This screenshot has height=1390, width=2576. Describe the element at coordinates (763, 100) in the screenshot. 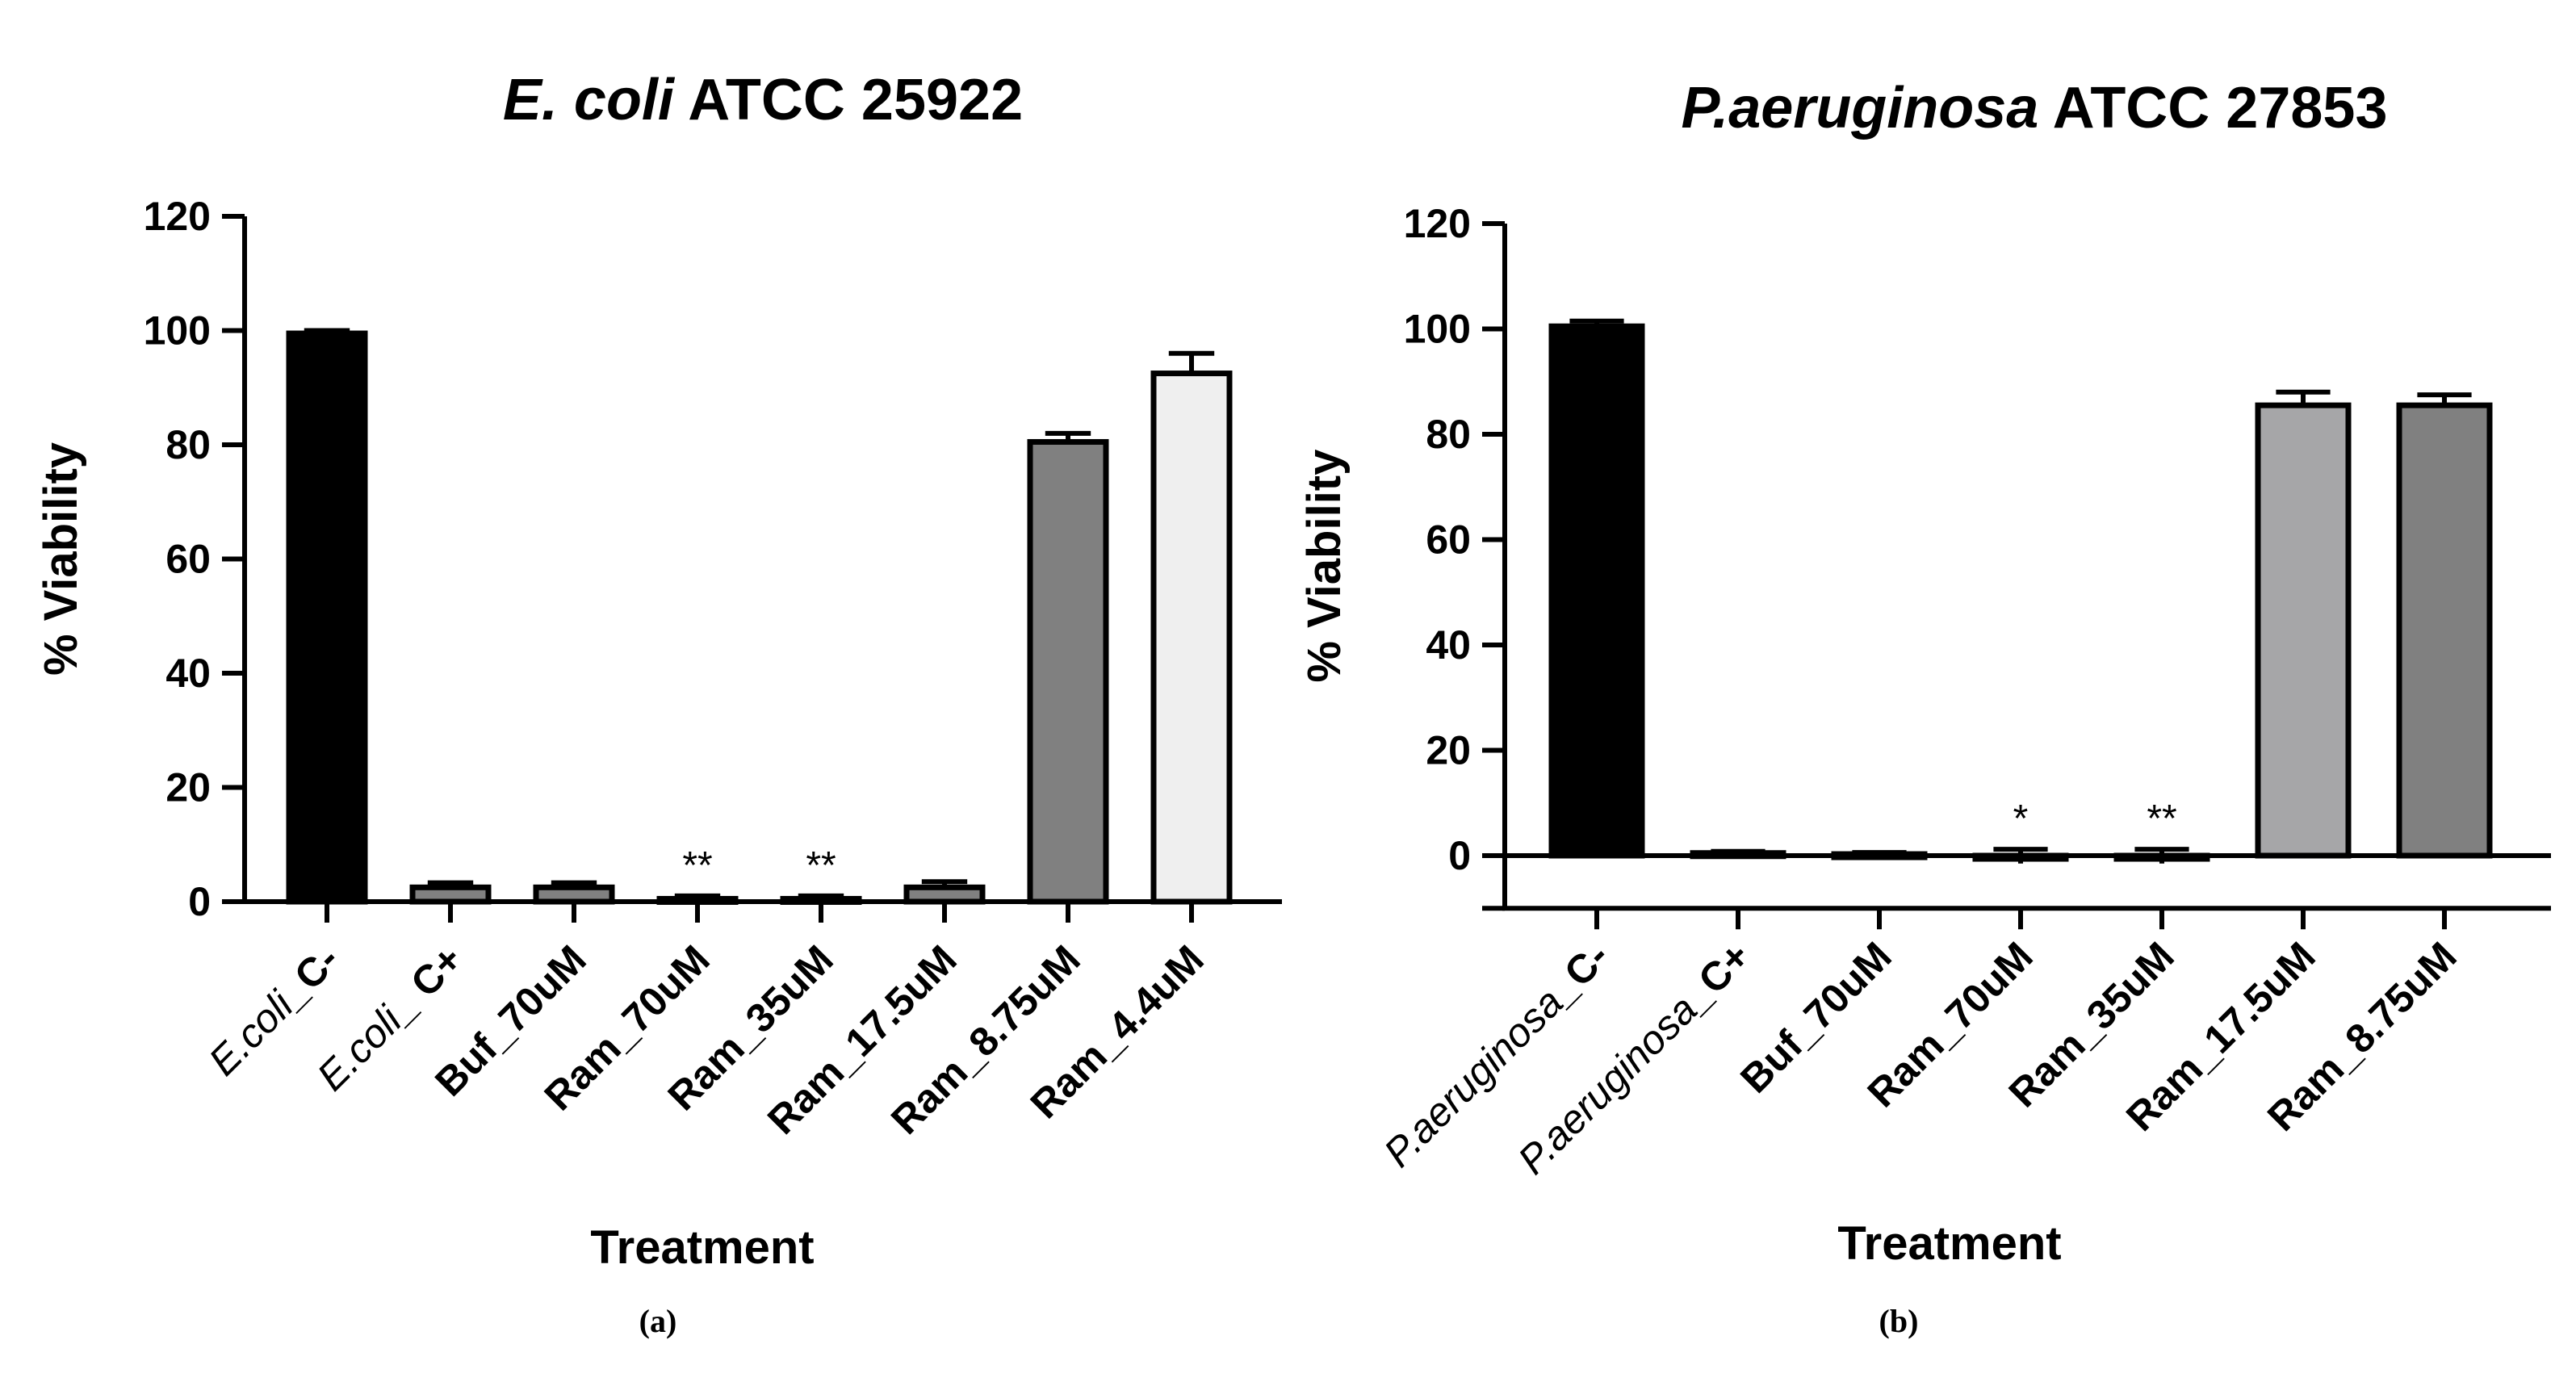

I see `chart-title: E. coli ATCC 25922` at that location.